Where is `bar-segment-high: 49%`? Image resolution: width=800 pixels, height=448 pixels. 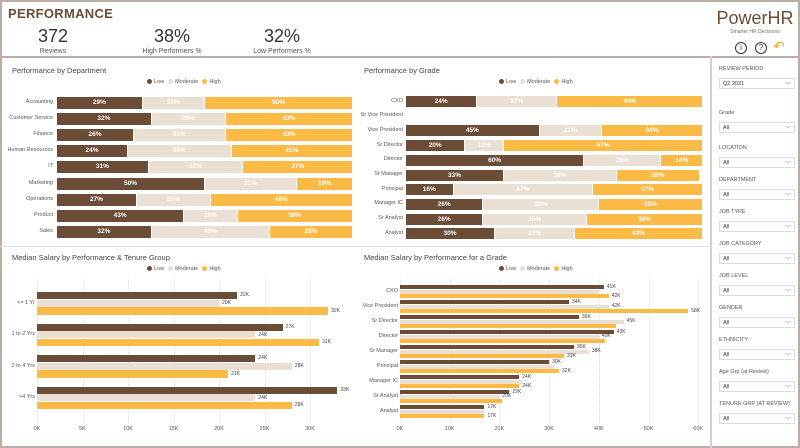 bar-segment-high: 49% is located at coordinates (630, 101).